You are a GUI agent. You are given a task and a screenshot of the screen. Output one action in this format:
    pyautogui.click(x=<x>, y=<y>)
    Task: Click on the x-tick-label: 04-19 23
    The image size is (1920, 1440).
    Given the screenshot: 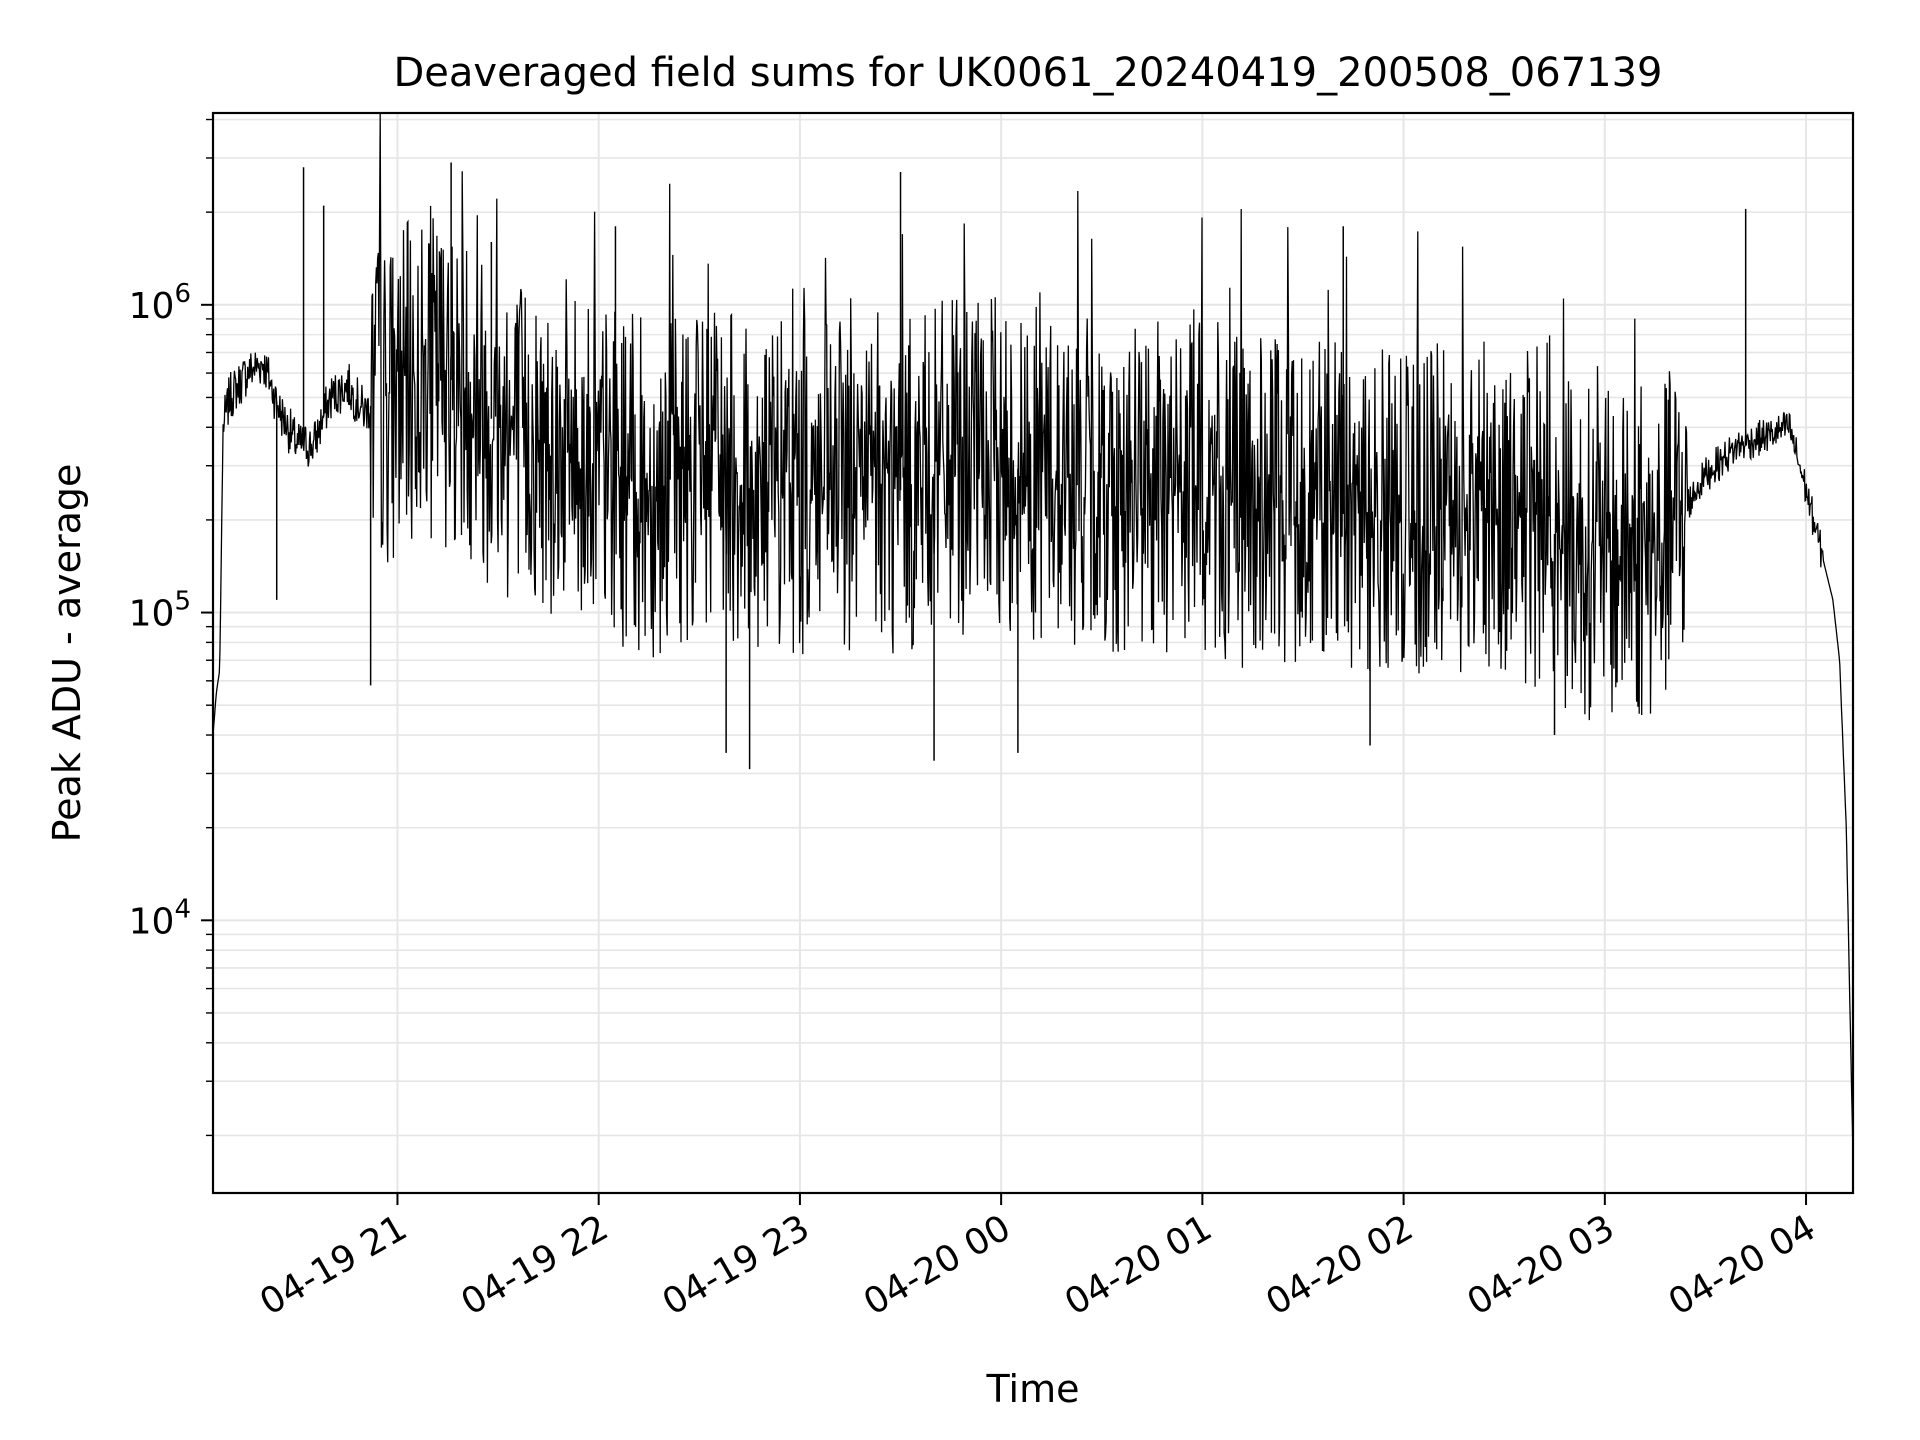 What is the action you would take?
    pyautogui.click(x=736, y=1265)
    